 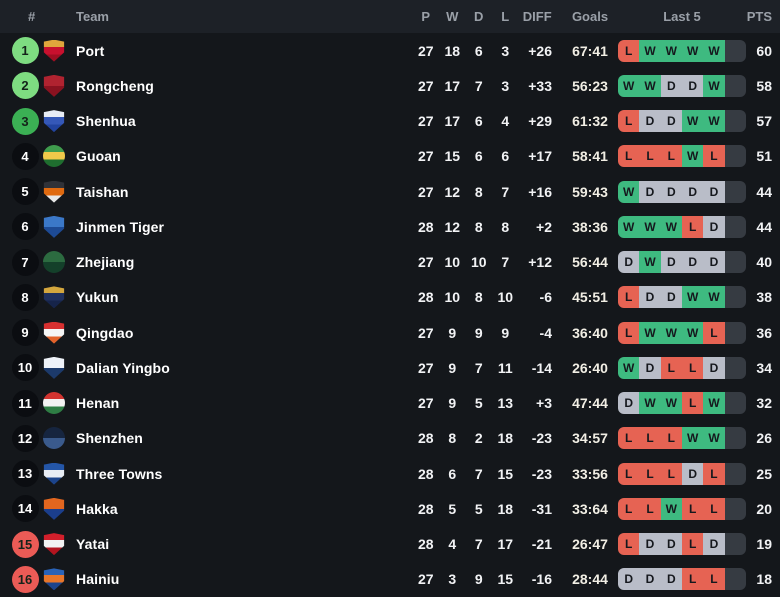 What do you see at coordinates (123, 367) in the screenshot?
I see `team-name: Dalian Yingbo` at bounding box center [123, 367].